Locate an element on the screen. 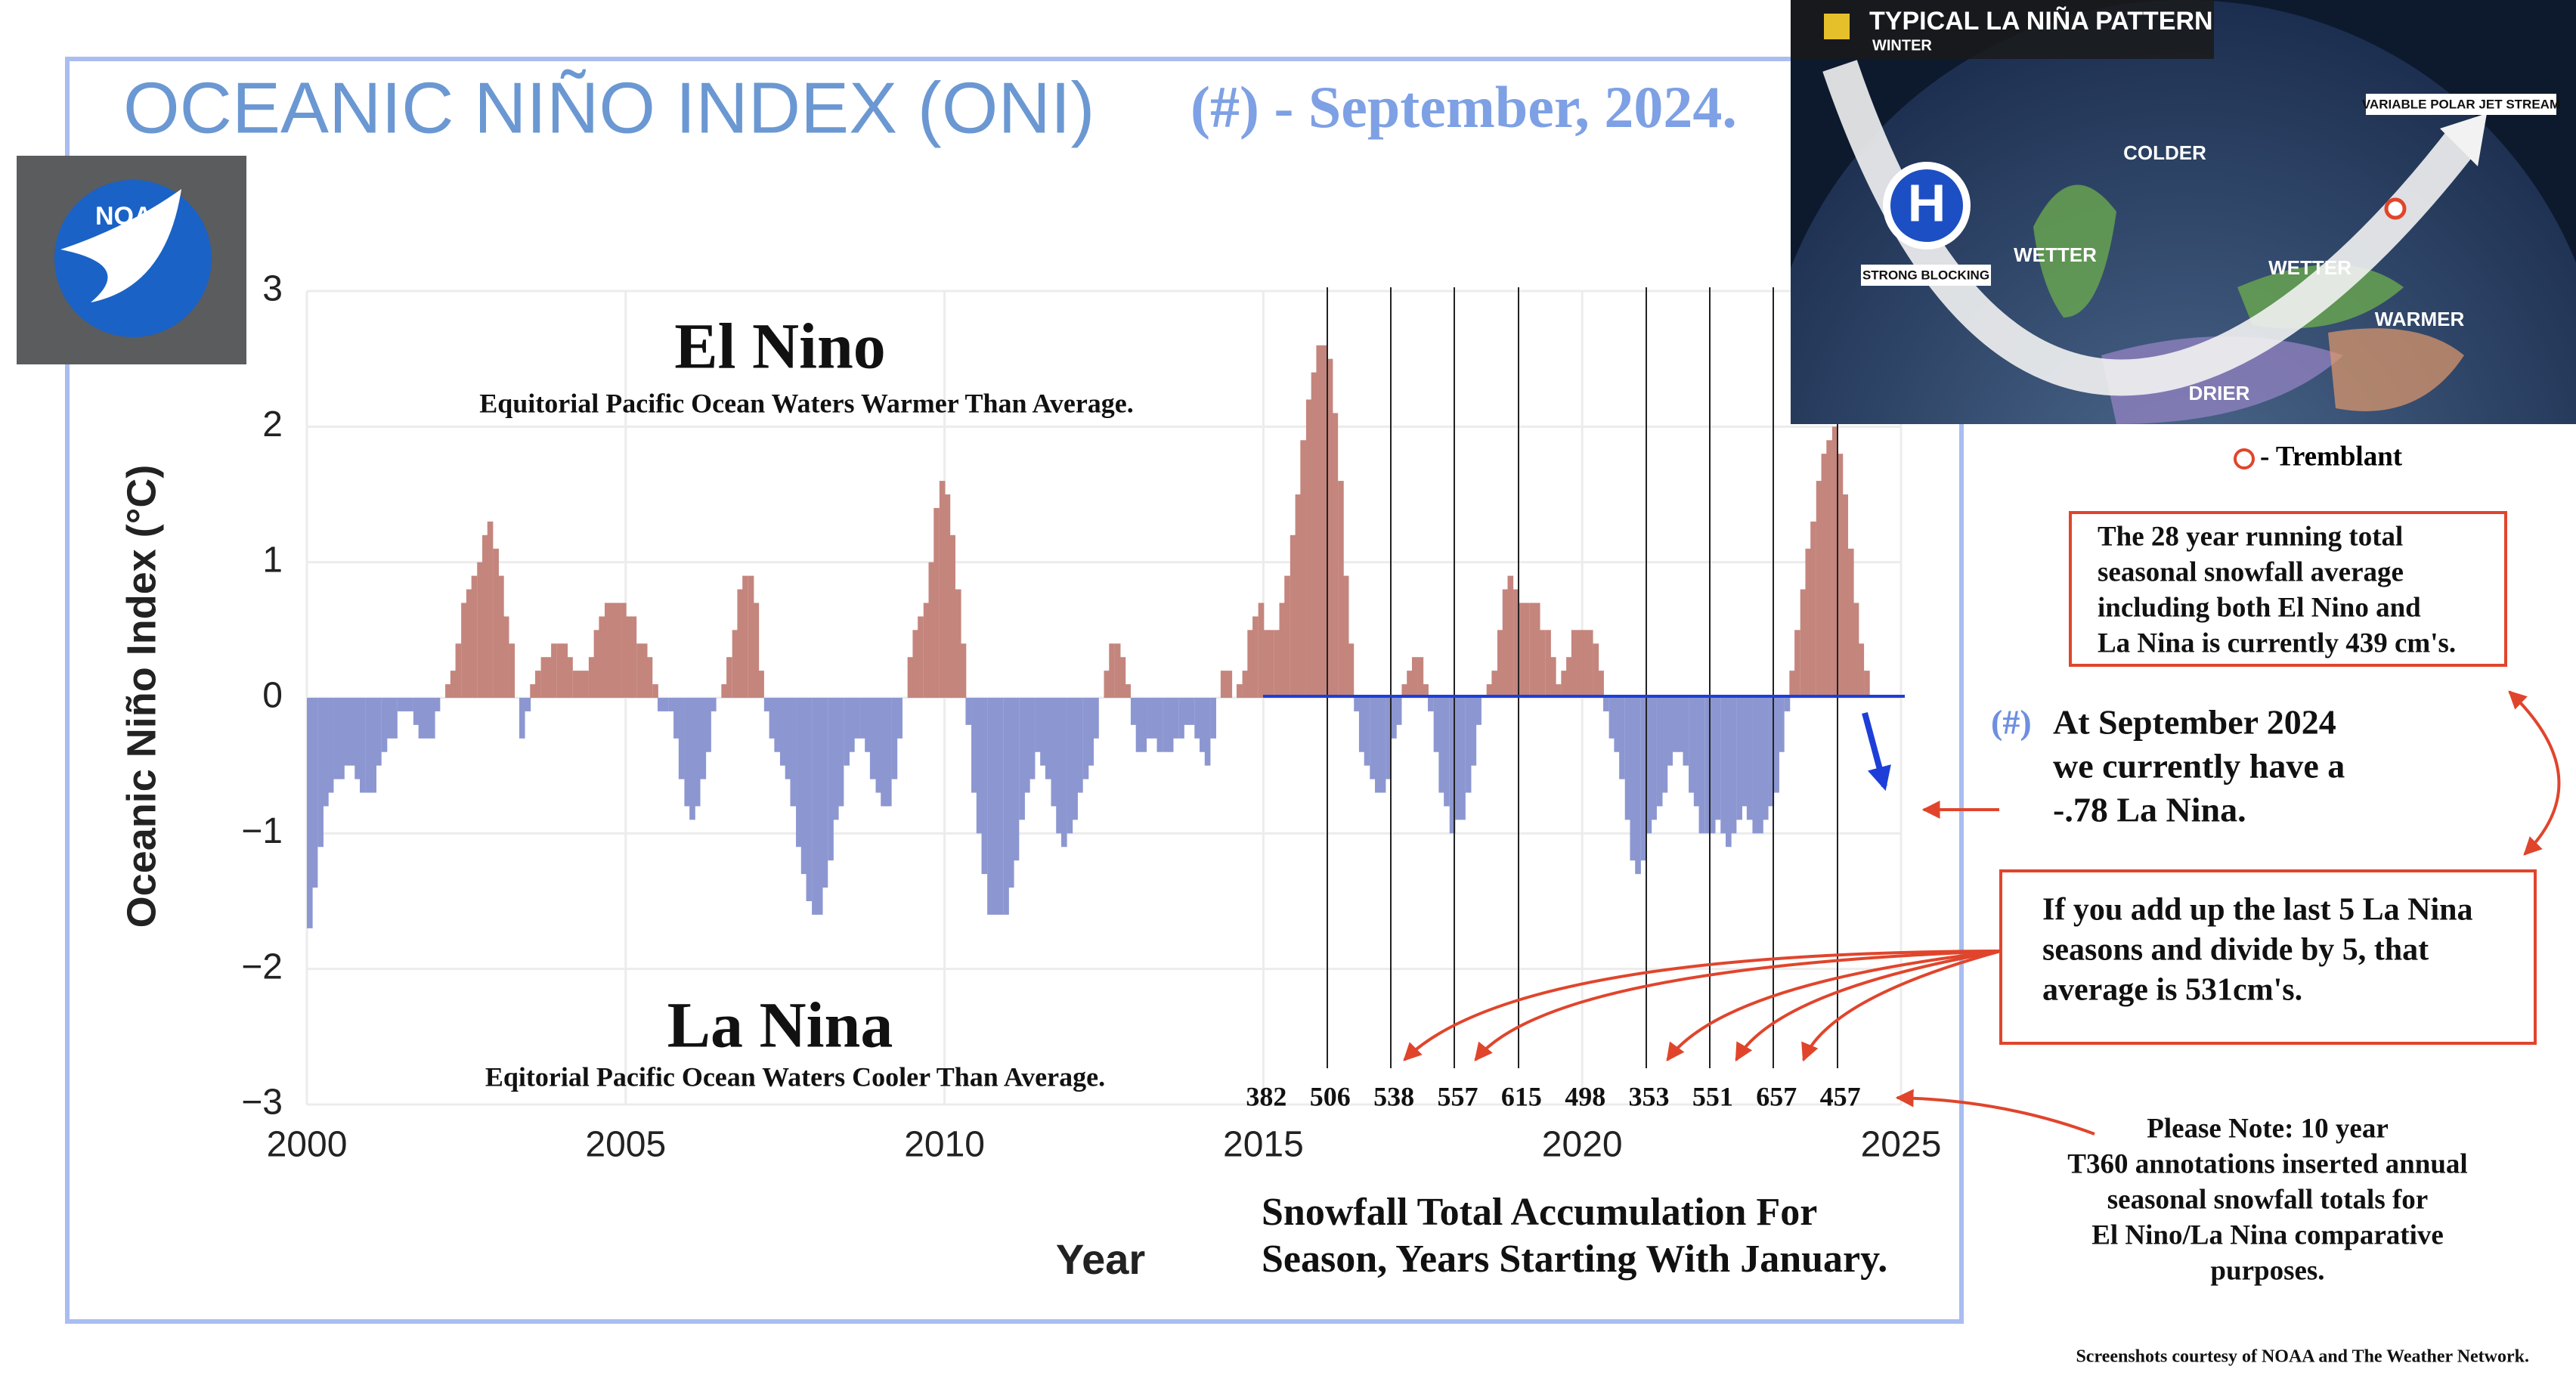 This screenshot has width=2576, height=1385. x-tick-label: 2025 is located at coordinates (1901, 1145).